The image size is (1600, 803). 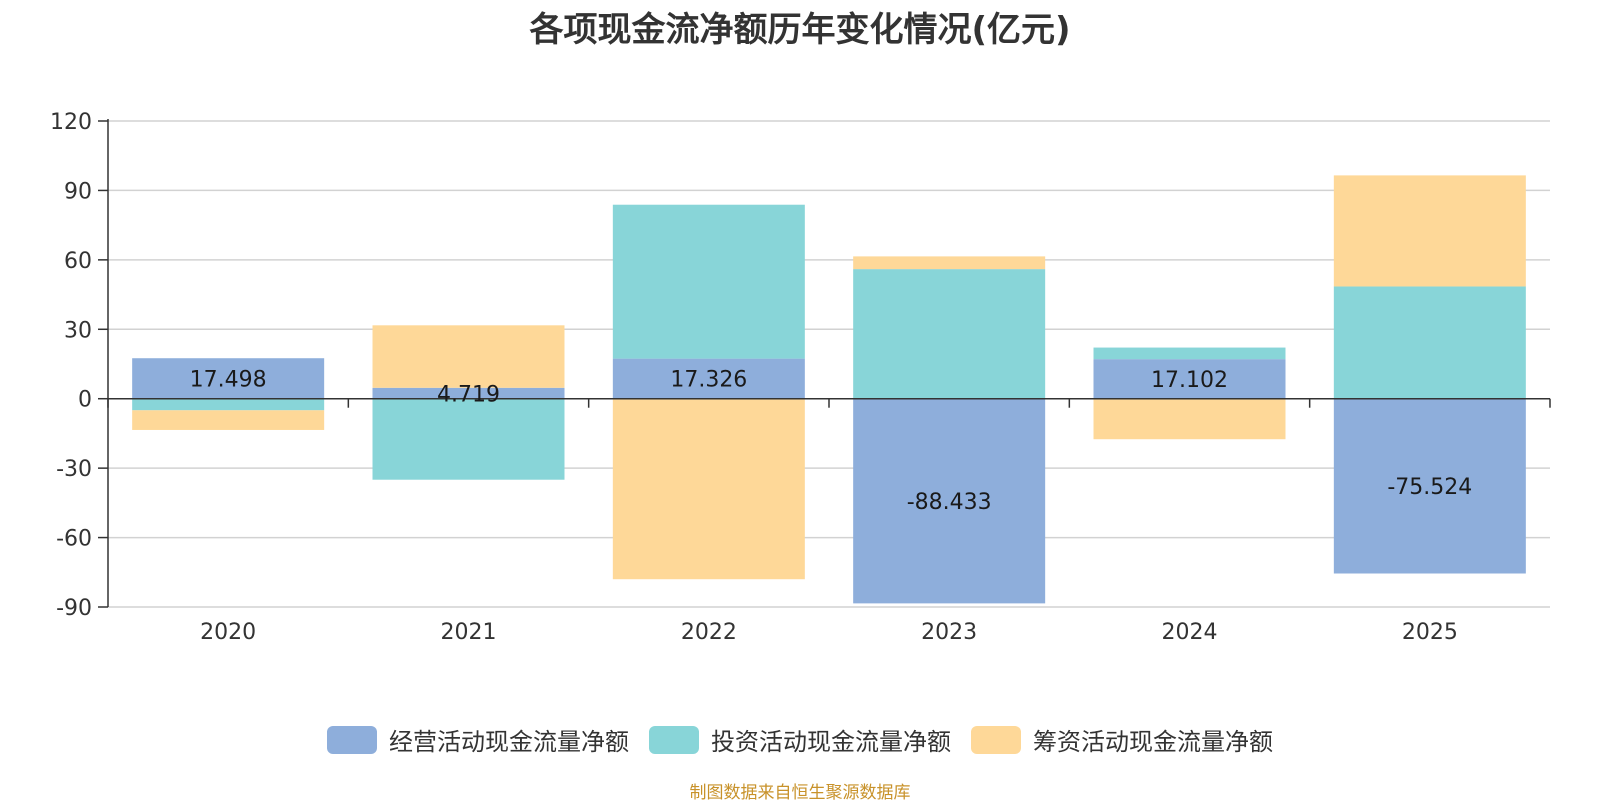 What do you see at coordinates (674, 739) in the screenshot?
I see `legend-swatch-investing` at bounding box center [674, 739].